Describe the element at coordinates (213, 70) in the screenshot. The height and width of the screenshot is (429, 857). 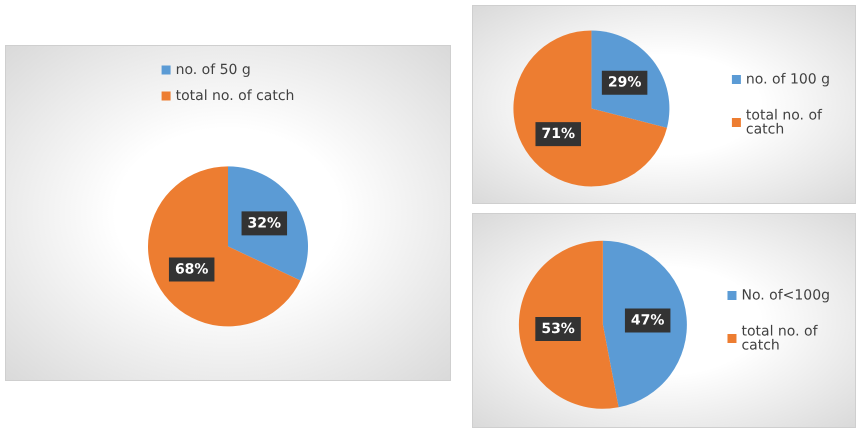
I see `legend-label: no. of 50 g` at that location.